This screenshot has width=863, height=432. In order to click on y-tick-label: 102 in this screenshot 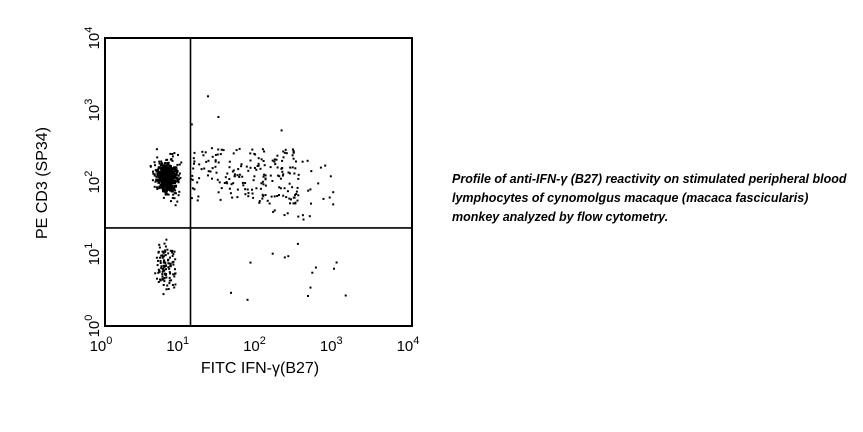, I will do `click(93, 182)`.